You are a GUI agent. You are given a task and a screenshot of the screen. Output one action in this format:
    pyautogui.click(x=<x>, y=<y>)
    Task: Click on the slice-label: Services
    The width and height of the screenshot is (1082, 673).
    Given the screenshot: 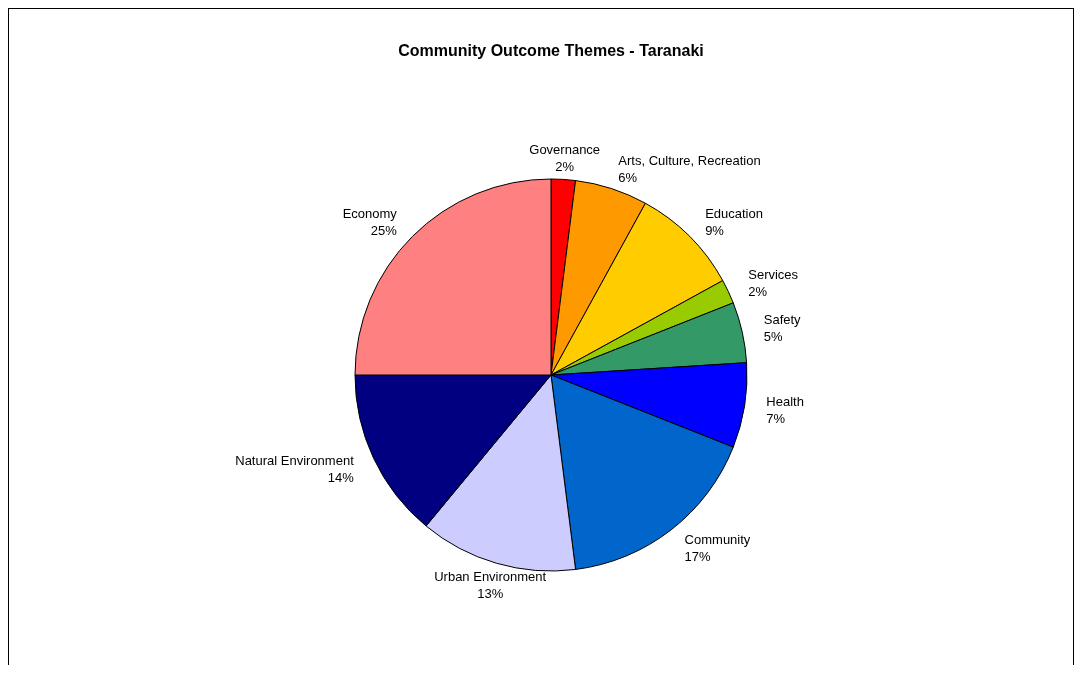 What is the action you would take?
    pyautogui.click(x=773, y=275)
    